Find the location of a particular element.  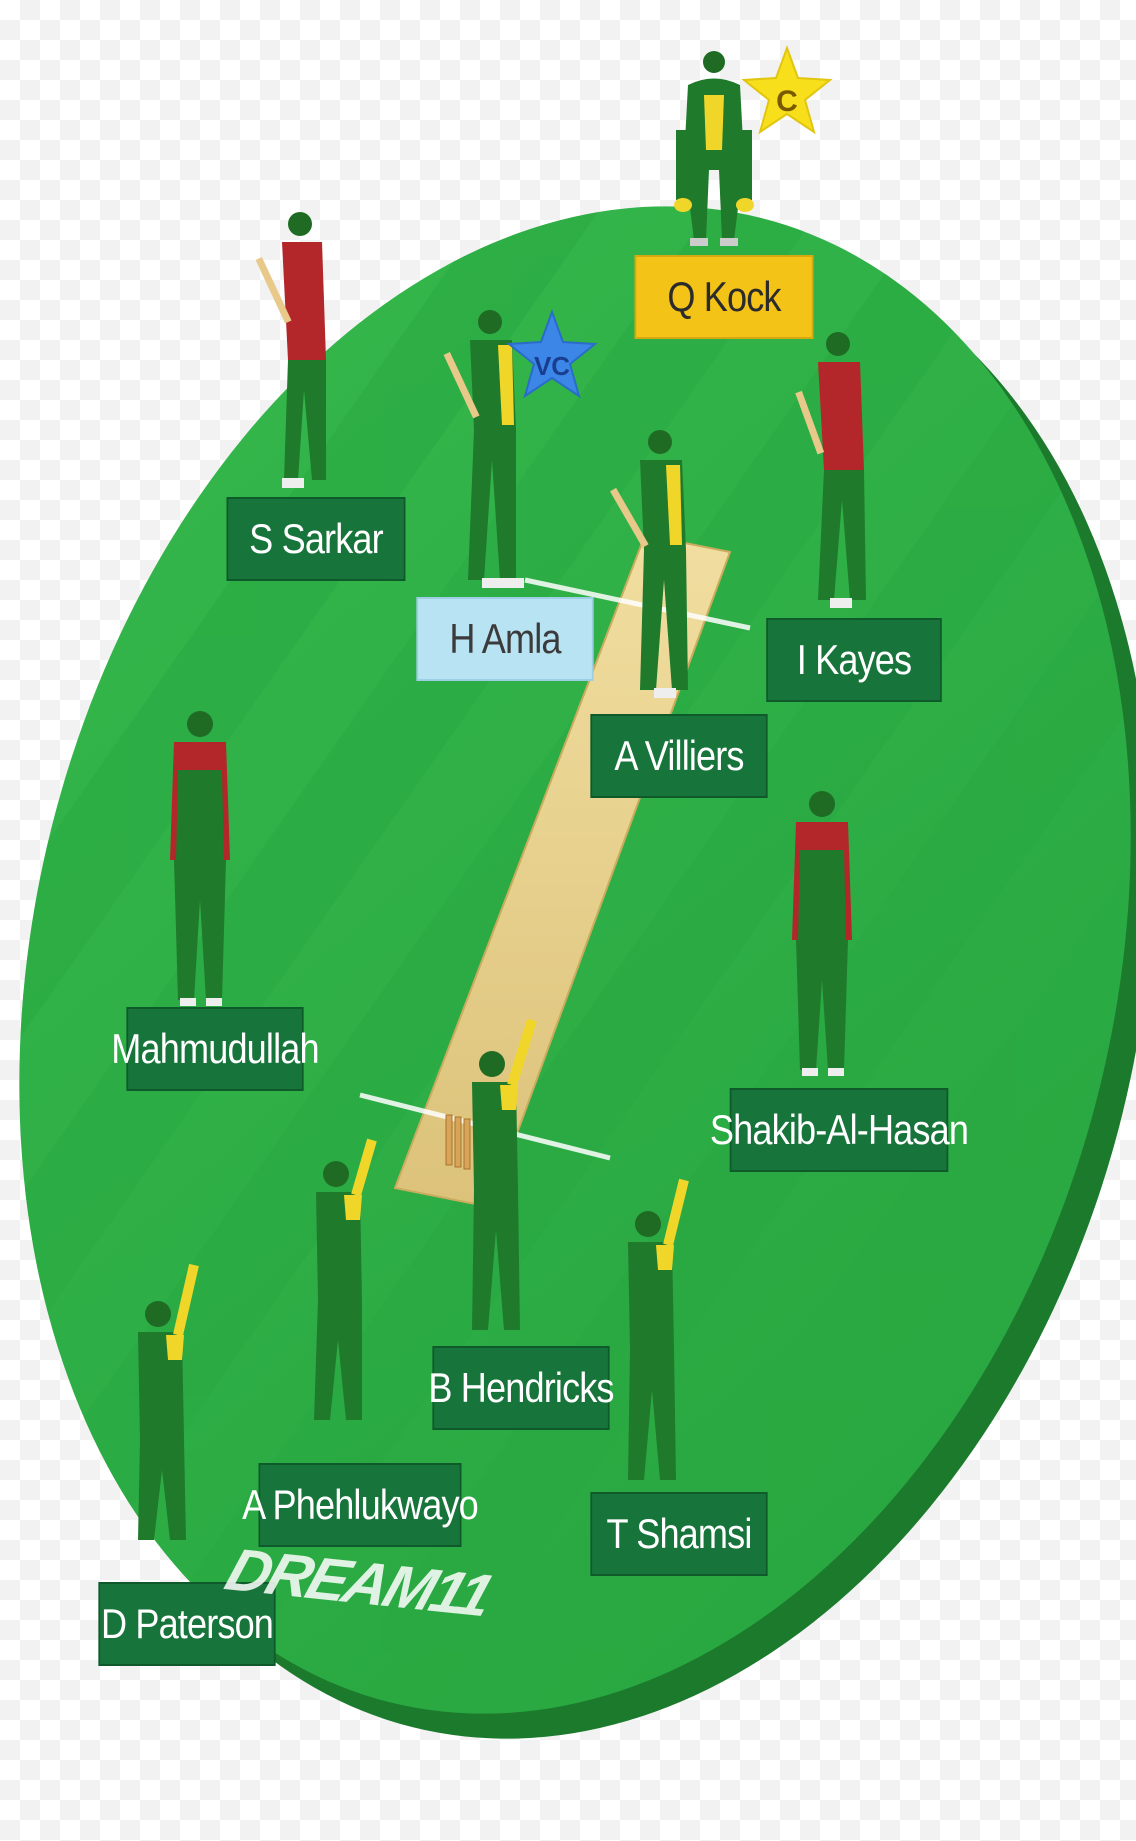

player-figure-phehlukwayo is located at coordinates (345, 1279).